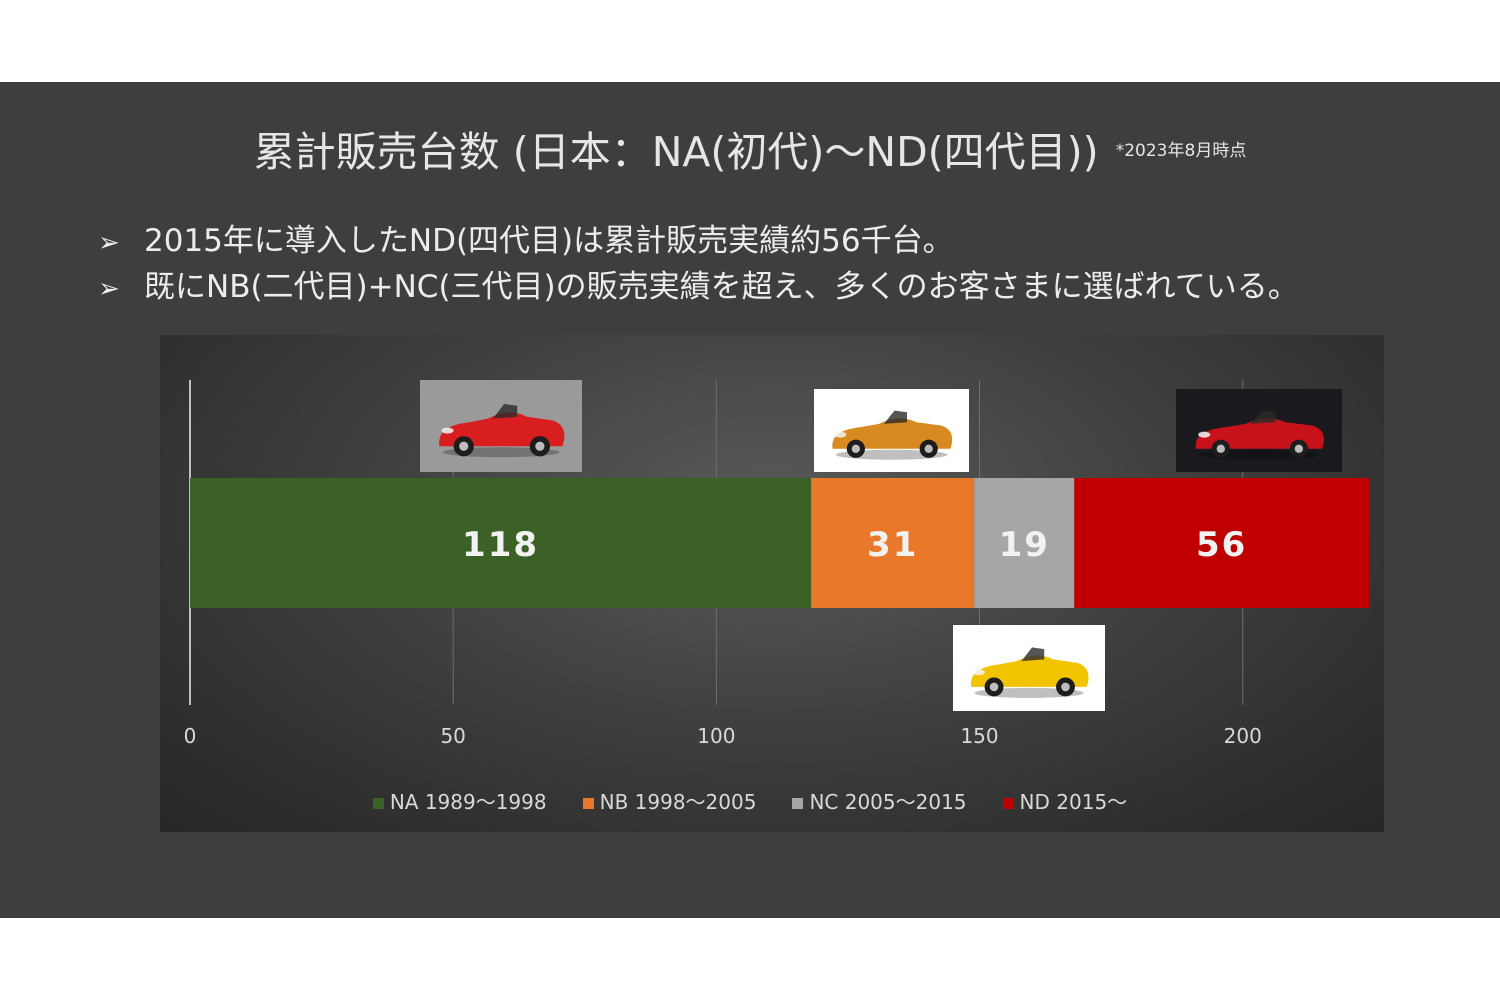 The height and width of the screenshot is (1000, 1500). Describe the element at coordinates (1243, 736) in the screenshot. I see `x-tick-label: 200` at that location.